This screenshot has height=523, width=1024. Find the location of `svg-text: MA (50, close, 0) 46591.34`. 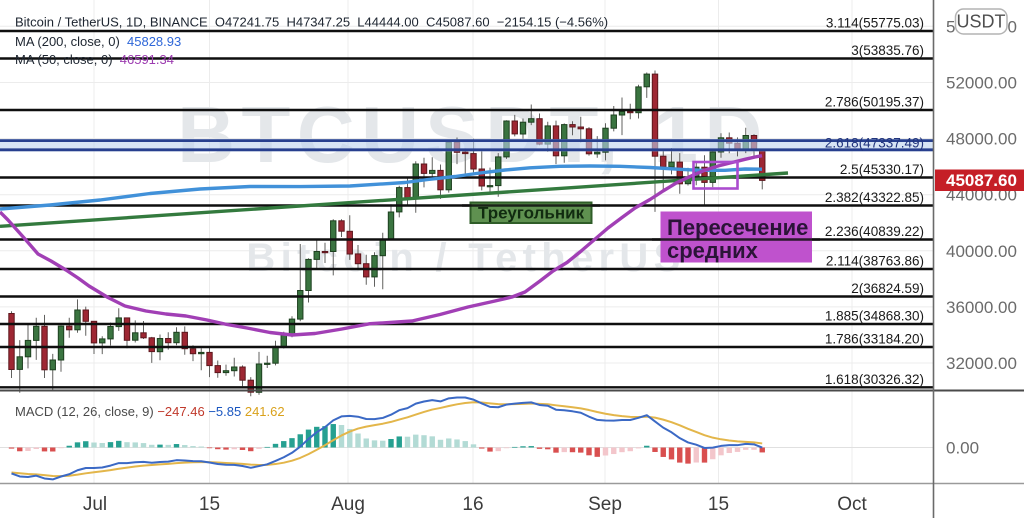

svg-text: MA (50, close, 0) 46591.34 is located at coordinates (94, 59).